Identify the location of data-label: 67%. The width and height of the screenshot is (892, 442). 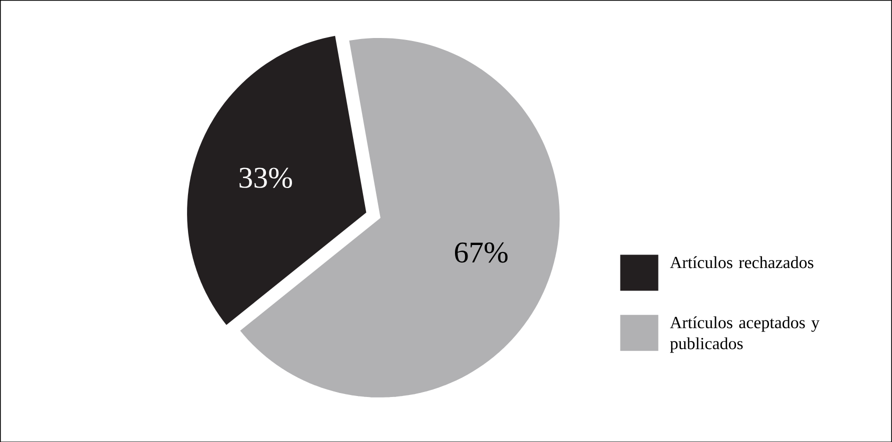
(481, 252).